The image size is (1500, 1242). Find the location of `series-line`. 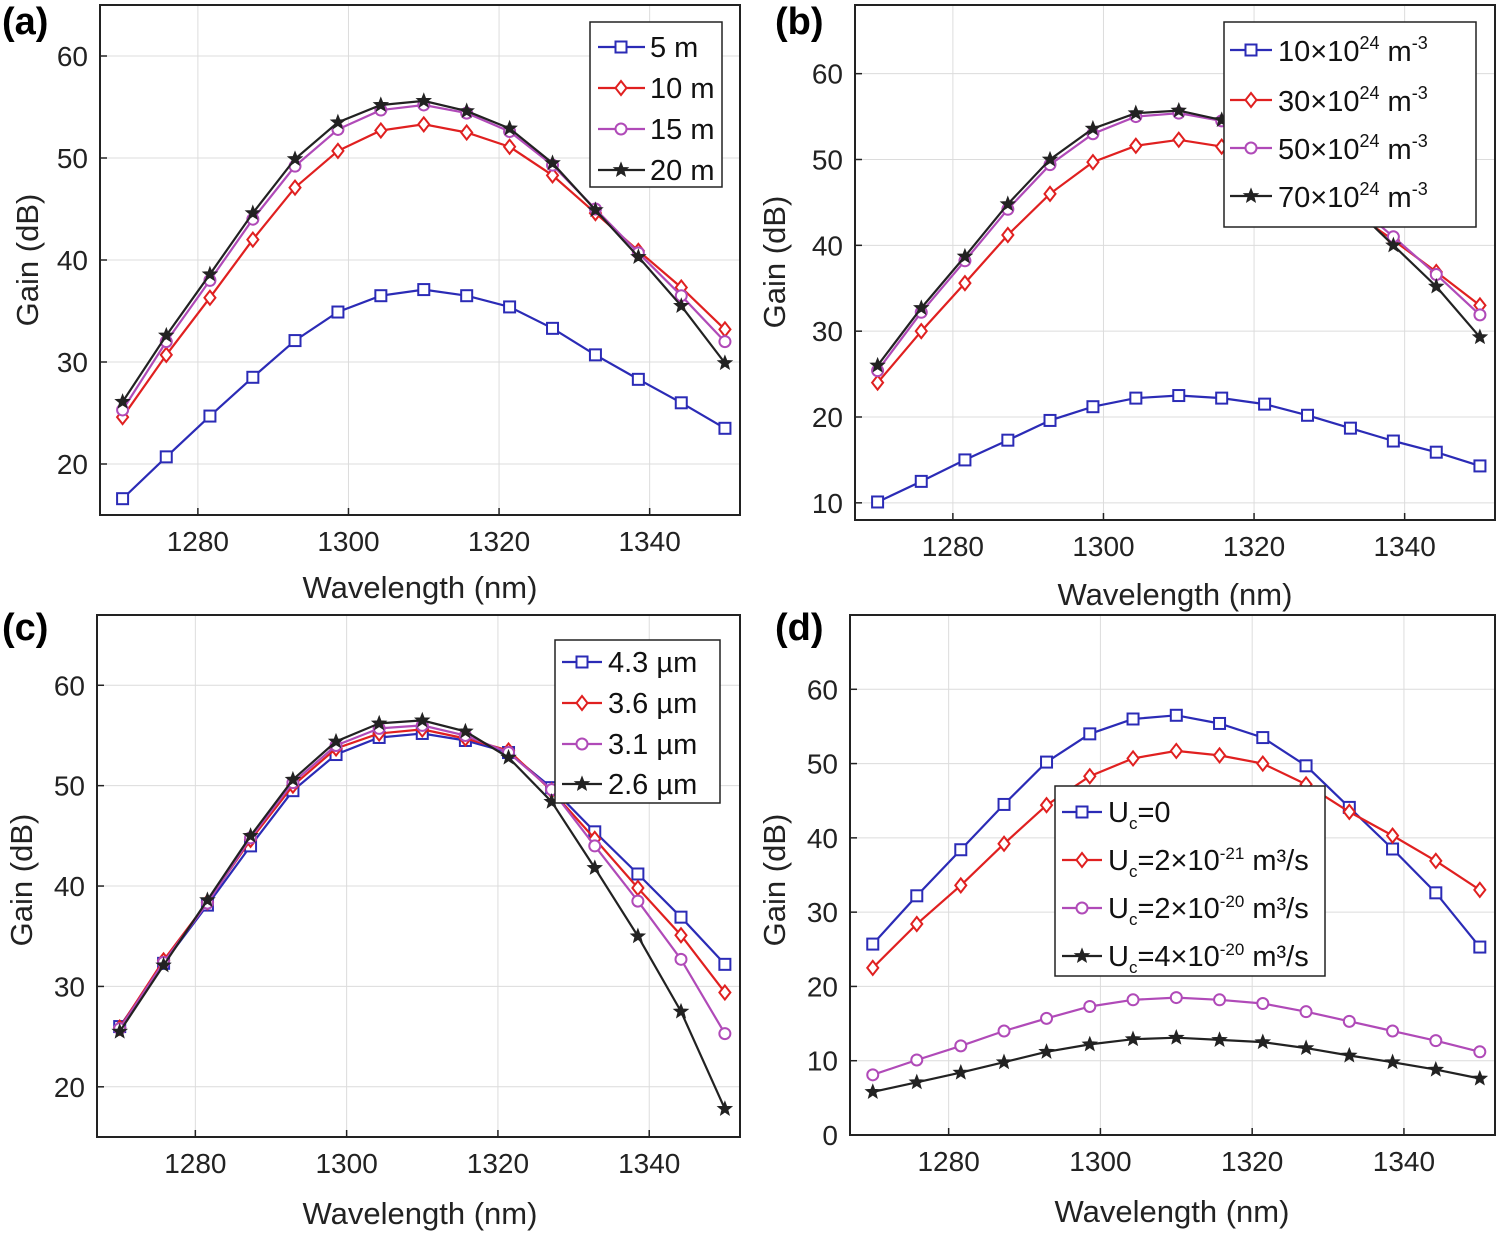

series-line is located at coordinates (423, 394).